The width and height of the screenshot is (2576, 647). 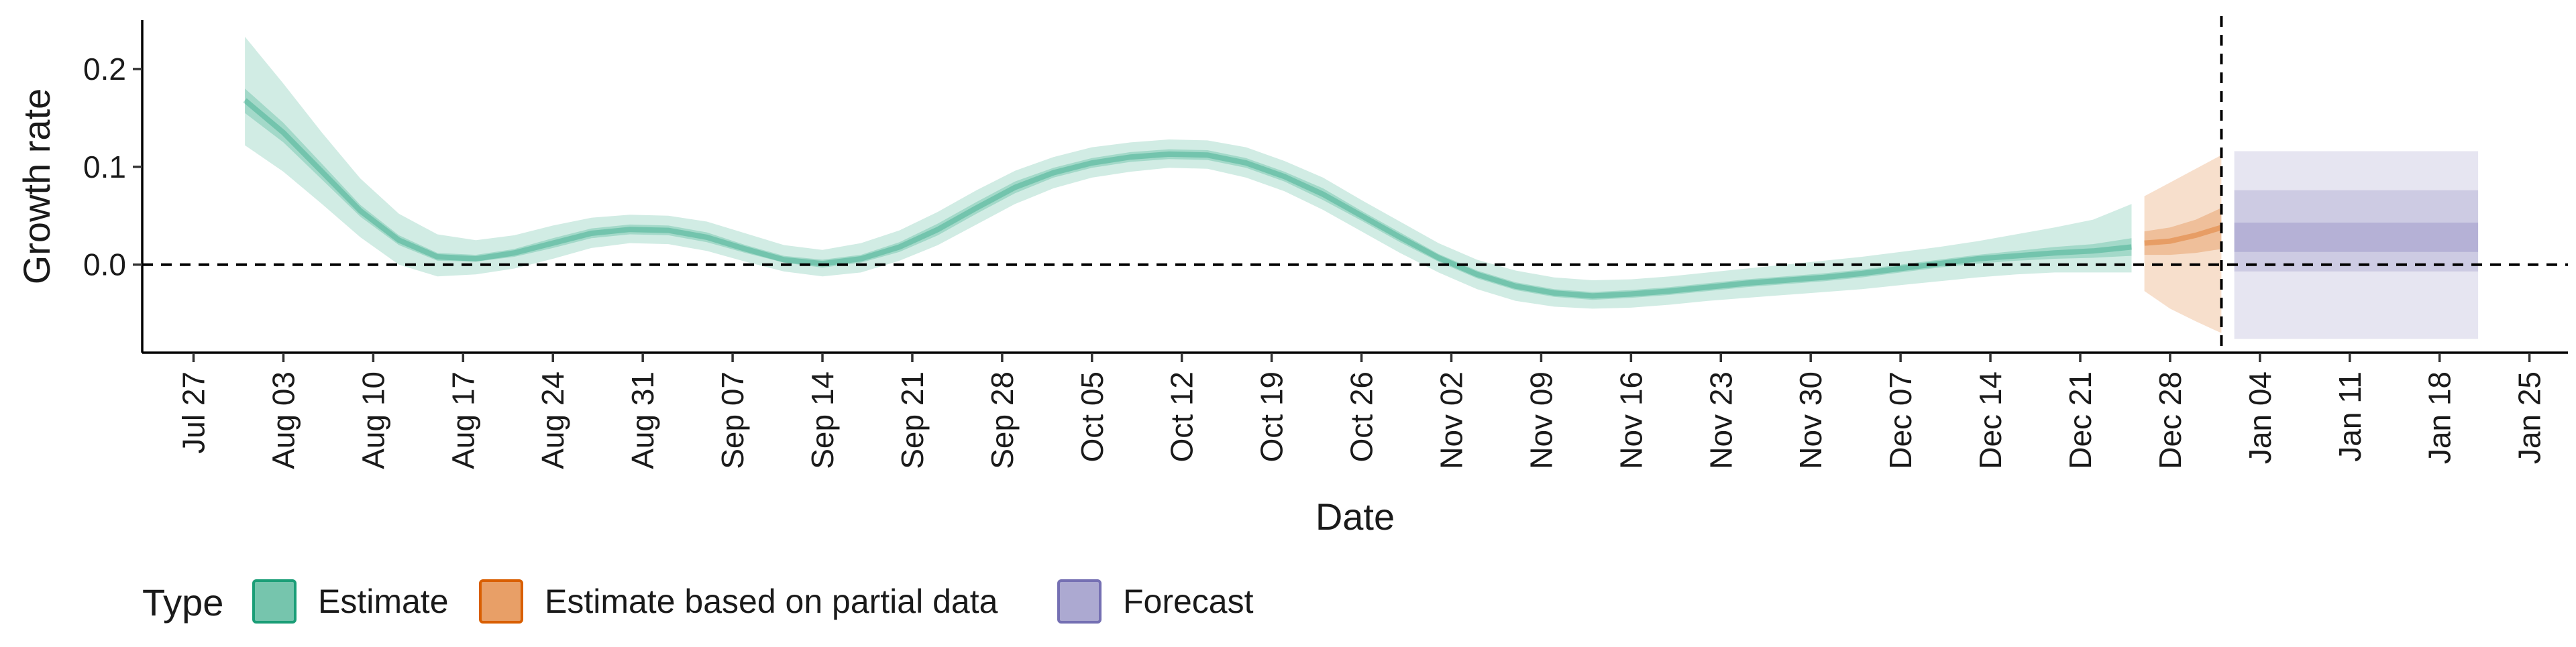 What do you see at coordinates (1188, 602) in the screenshot?
I see `legend-label-forecast: Forecast` at bounding box center [1188, 602].